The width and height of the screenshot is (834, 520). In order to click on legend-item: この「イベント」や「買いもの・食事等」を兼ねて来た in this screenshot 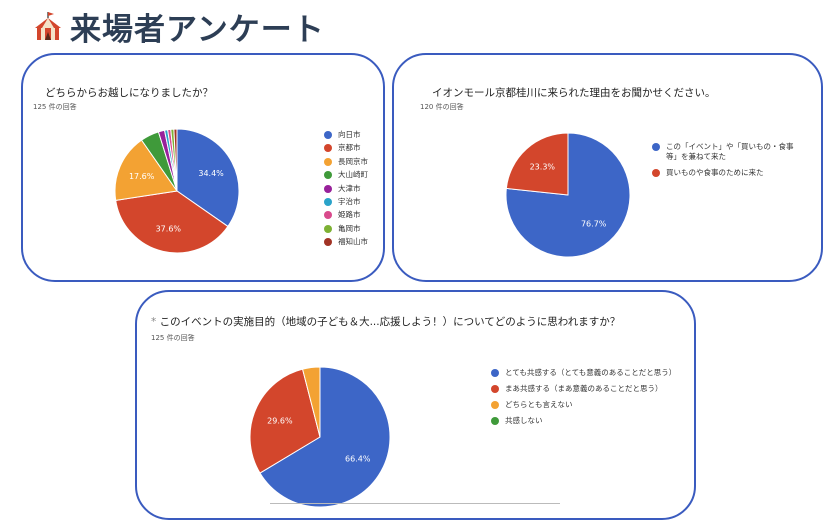, I will do `click(727, 152)`.